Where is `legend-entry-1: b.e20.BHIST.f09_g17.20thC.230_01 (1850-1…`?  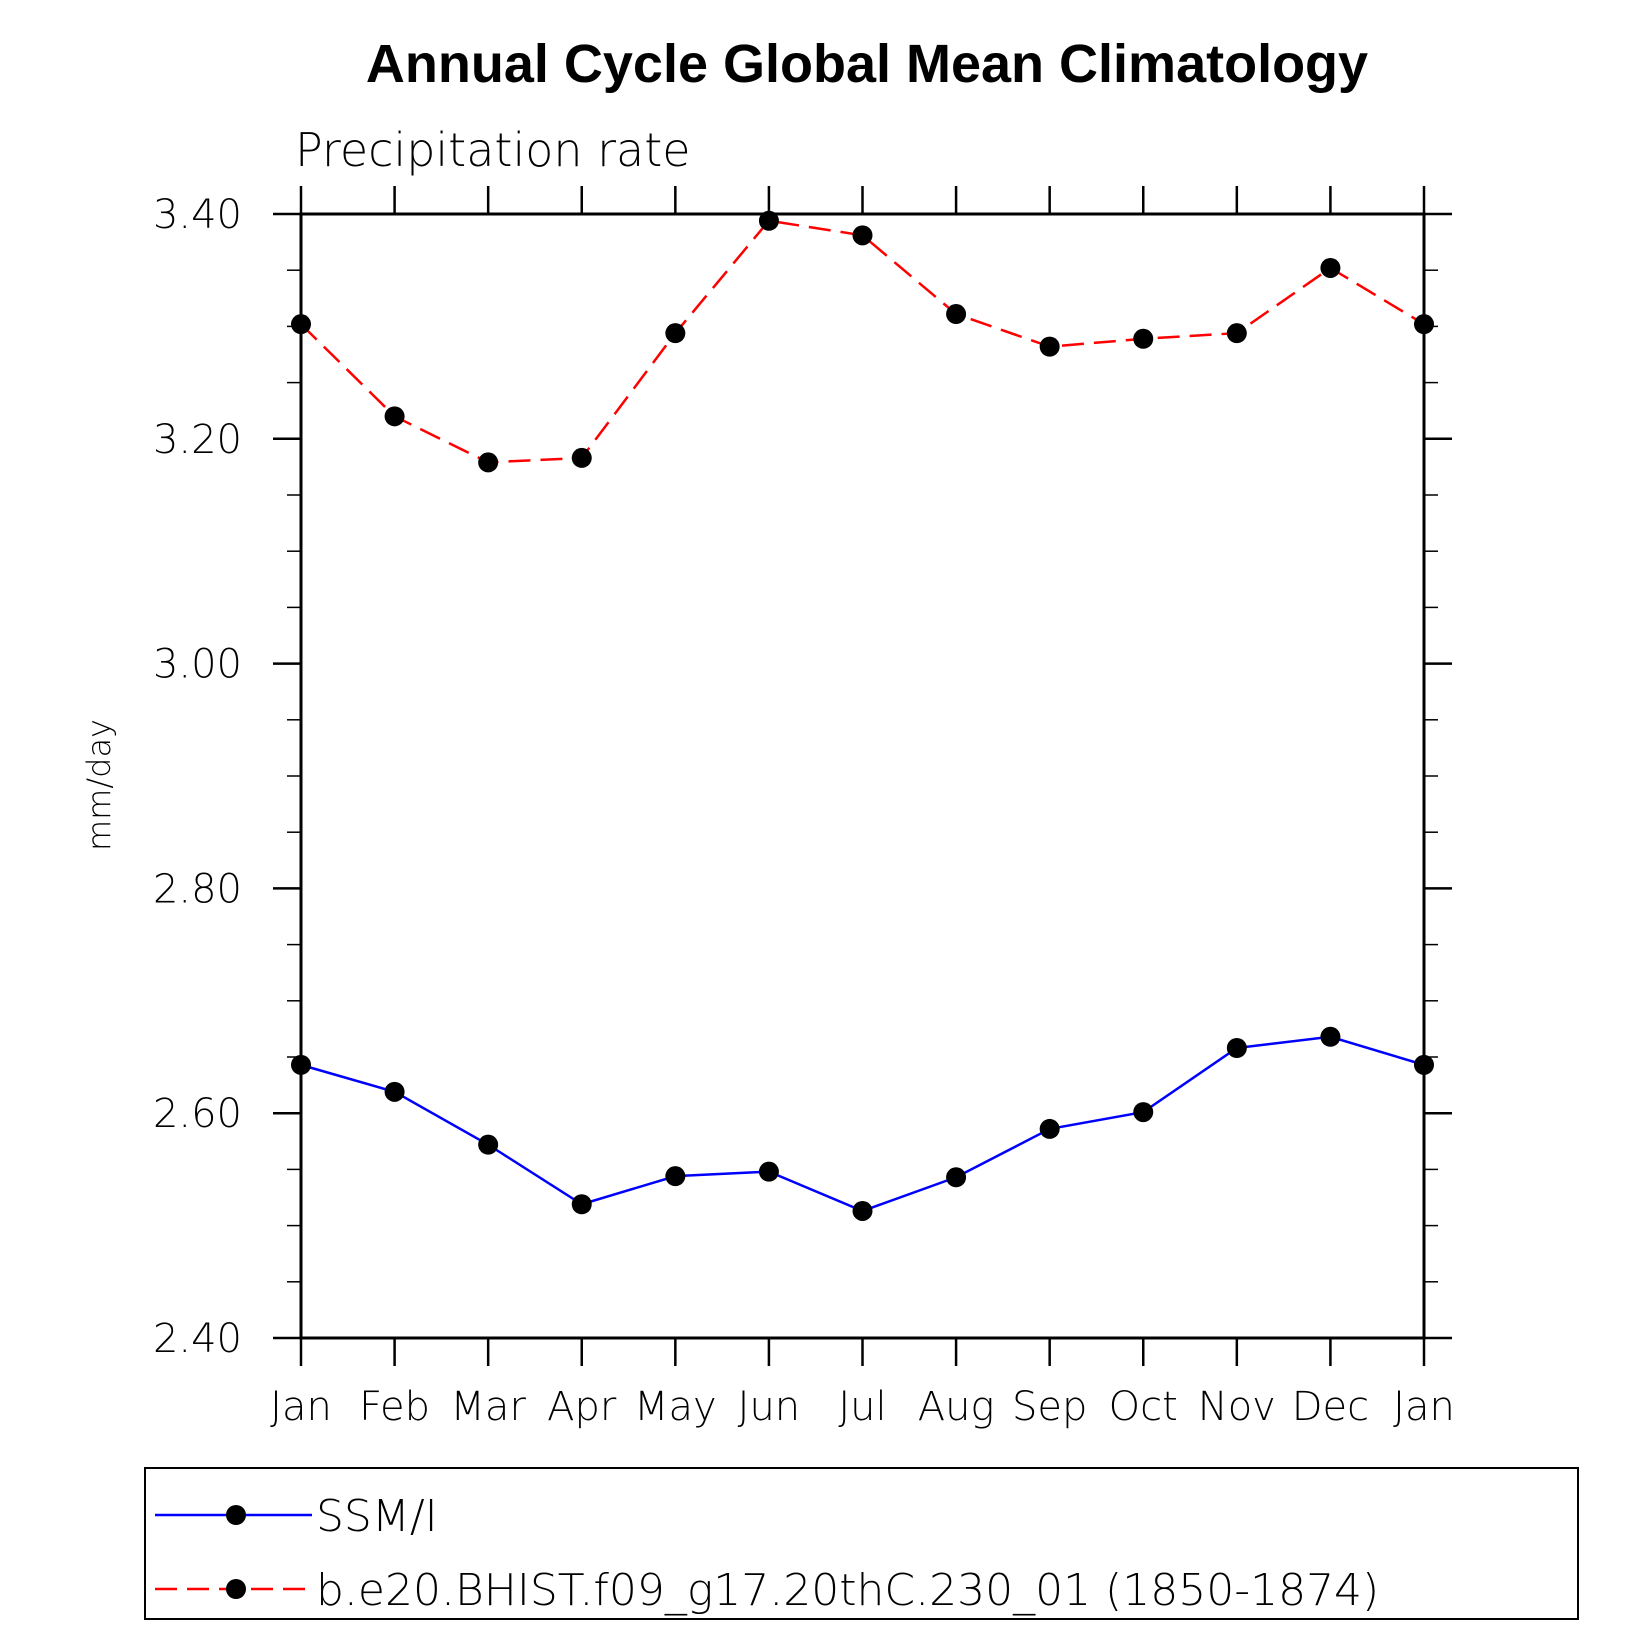 legend-entry-1: b.e20.BHIST.f09_g17.20thC.230_01 (1850-1… is located at coordinates (767, 1590).